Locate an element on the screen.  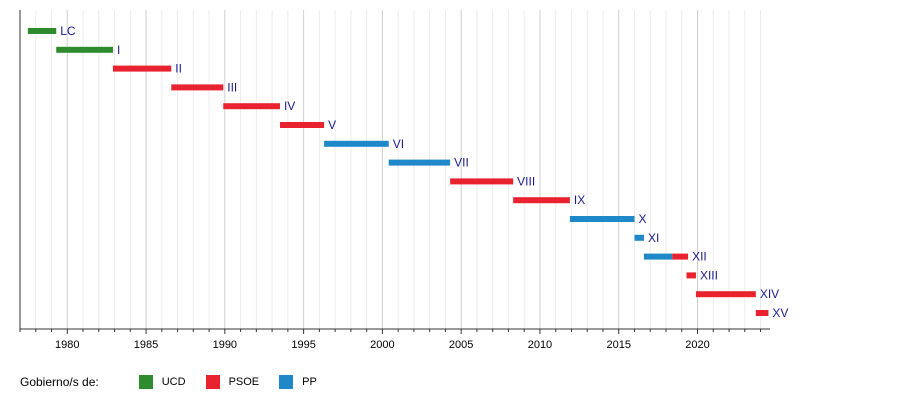
legend-swatch-psoe is located at coordinates (212, 382).